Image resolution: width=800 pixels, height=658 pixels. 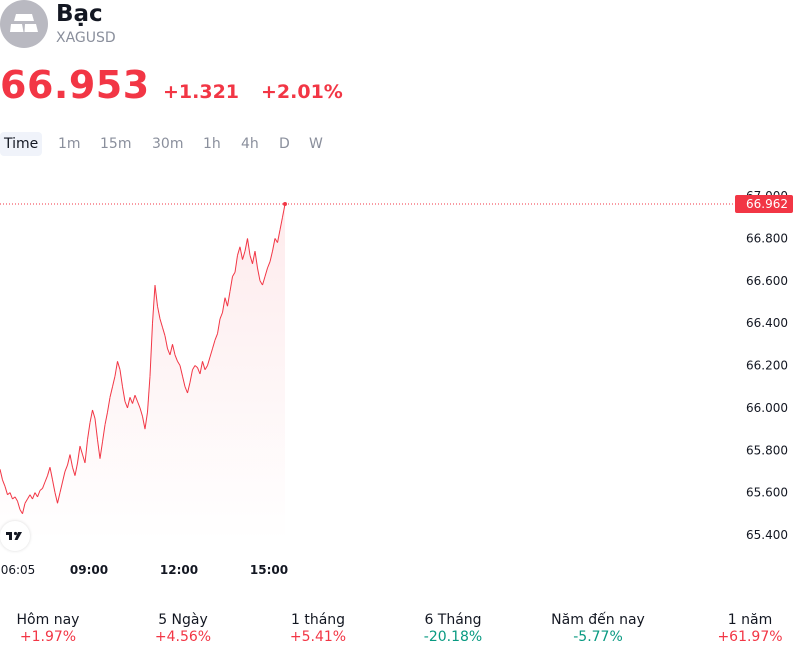 What do you see at coordinates (302, 92) in the screenshot?
I see `price-change-percent: +2.01%` at bounding box center [302, 92].